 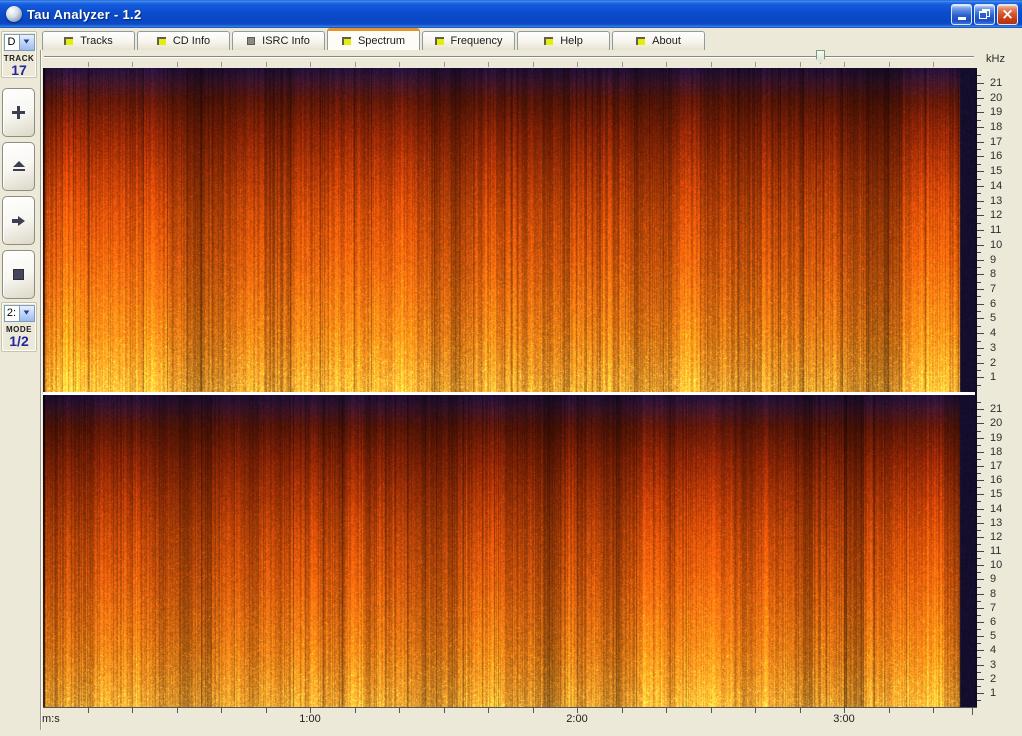 What do you see at coordinates (18, 166) in the screenshot?
I see `eject-button` at bounding box center [18, 166].